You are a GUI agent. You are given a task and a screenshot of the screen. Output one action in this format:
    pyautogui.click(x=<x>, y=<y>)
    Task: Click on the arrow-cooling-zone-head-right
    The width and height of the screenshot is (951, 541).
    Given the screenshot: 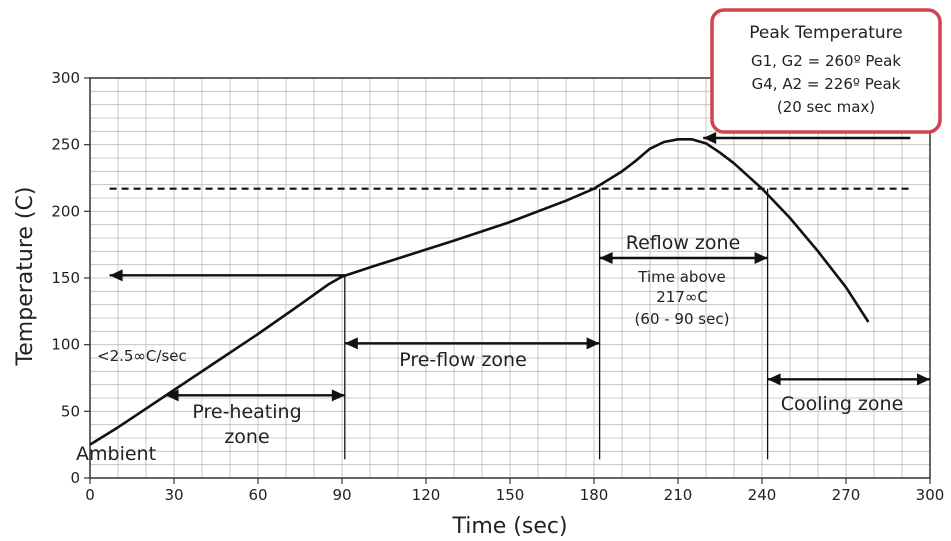 What is the action you would take?
    pyautogui.click(x=923, y=379)
    